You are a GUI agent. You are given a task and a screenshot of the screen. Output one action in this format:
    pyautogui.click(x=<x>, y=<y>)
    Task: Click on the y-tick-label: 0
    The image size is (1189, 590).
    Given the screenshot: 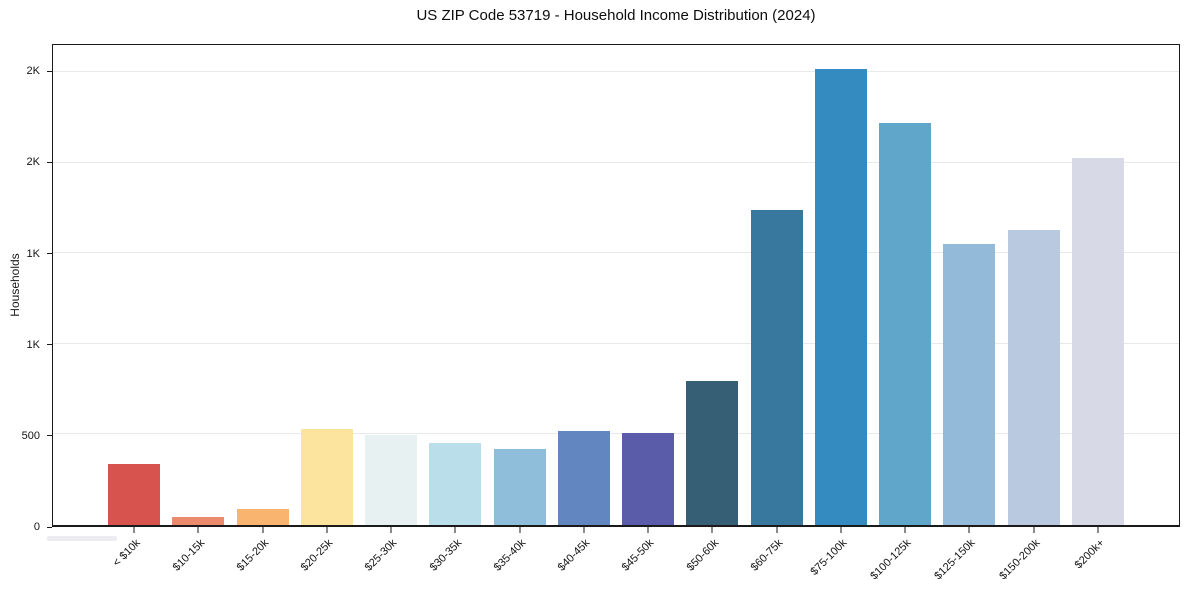 What is the action you would take?
    pyautogui.click(x=36, y=527)
    